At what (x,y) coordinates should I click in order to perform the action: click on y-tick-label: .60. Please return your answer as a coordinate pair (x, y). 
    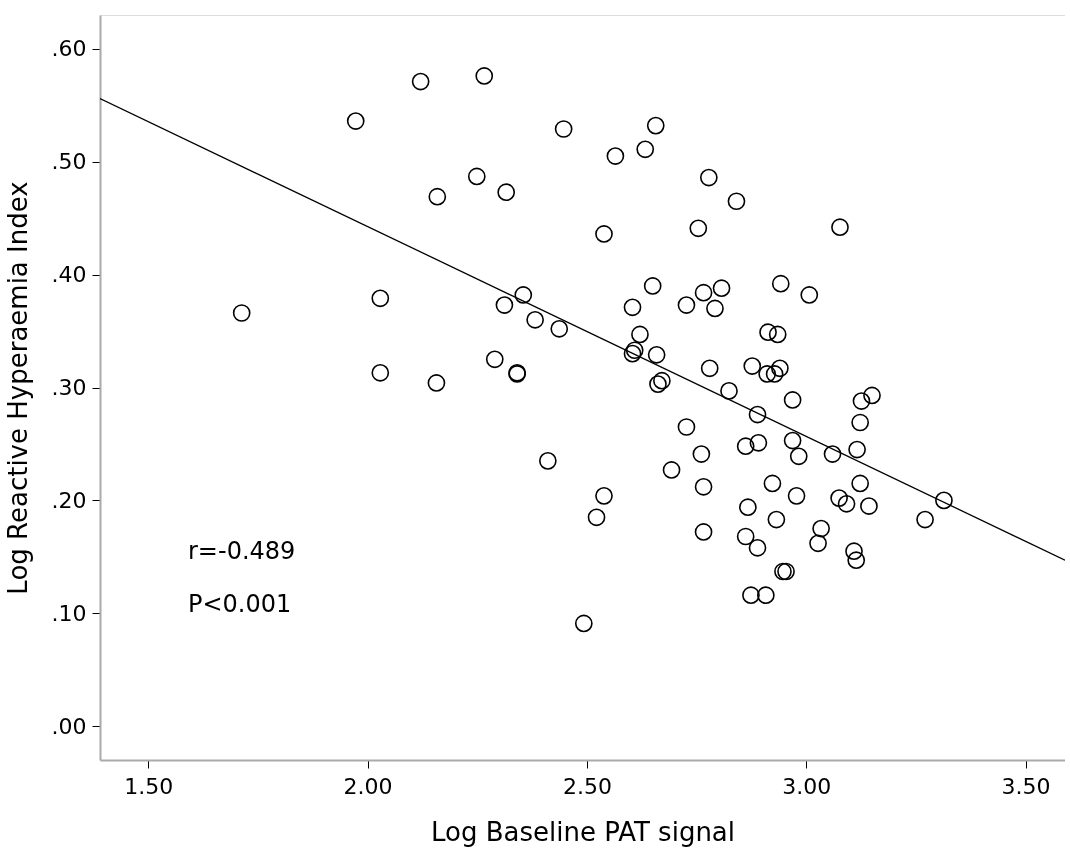
    Looking at the image, I should click on (69, 49).